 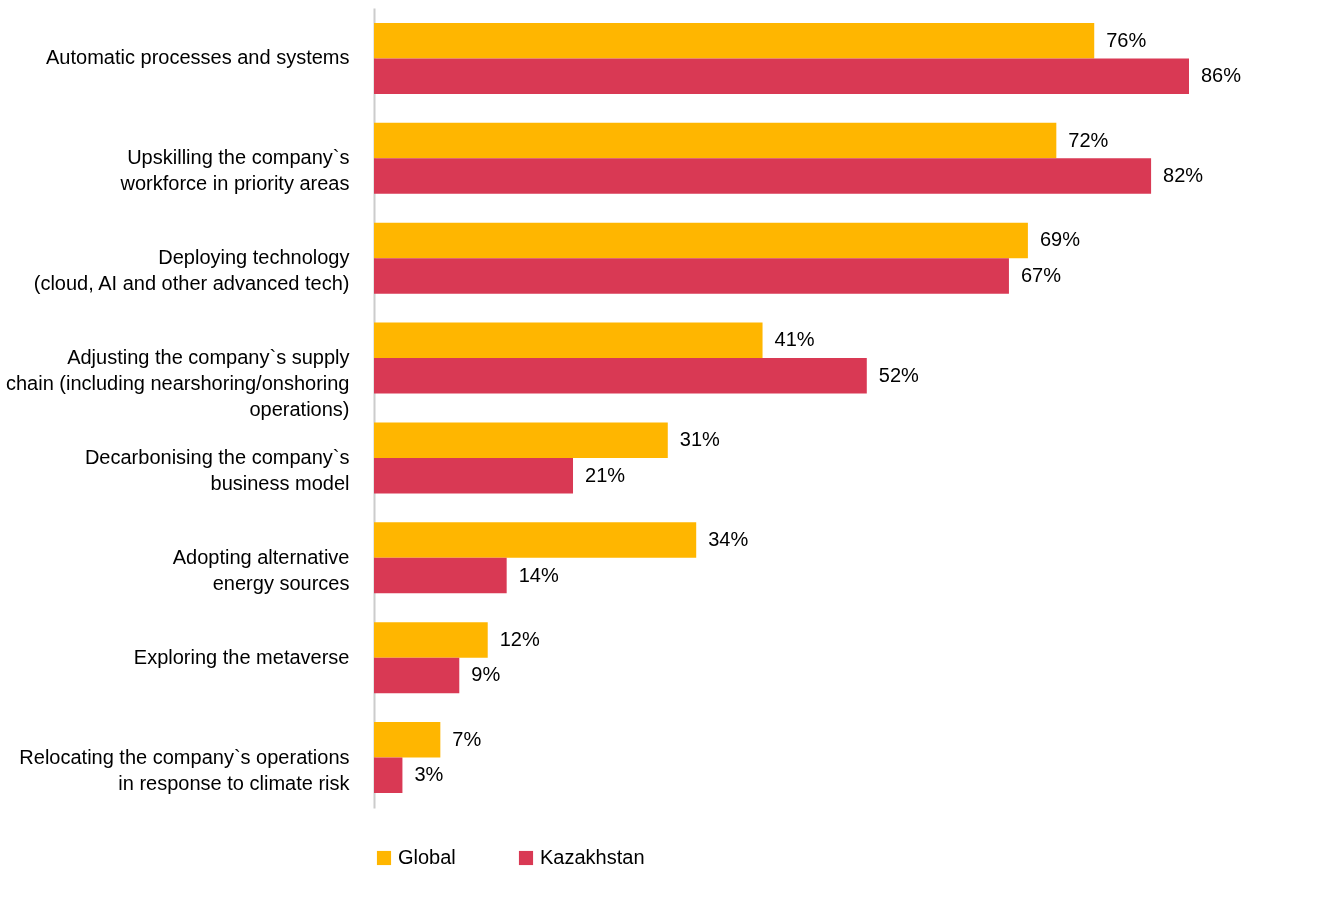 What do you see at coordinates (261, 569) in the screenshot?
I see `y-tick-label: Adopting alternative energy sources` at bounding box center [261, 569].